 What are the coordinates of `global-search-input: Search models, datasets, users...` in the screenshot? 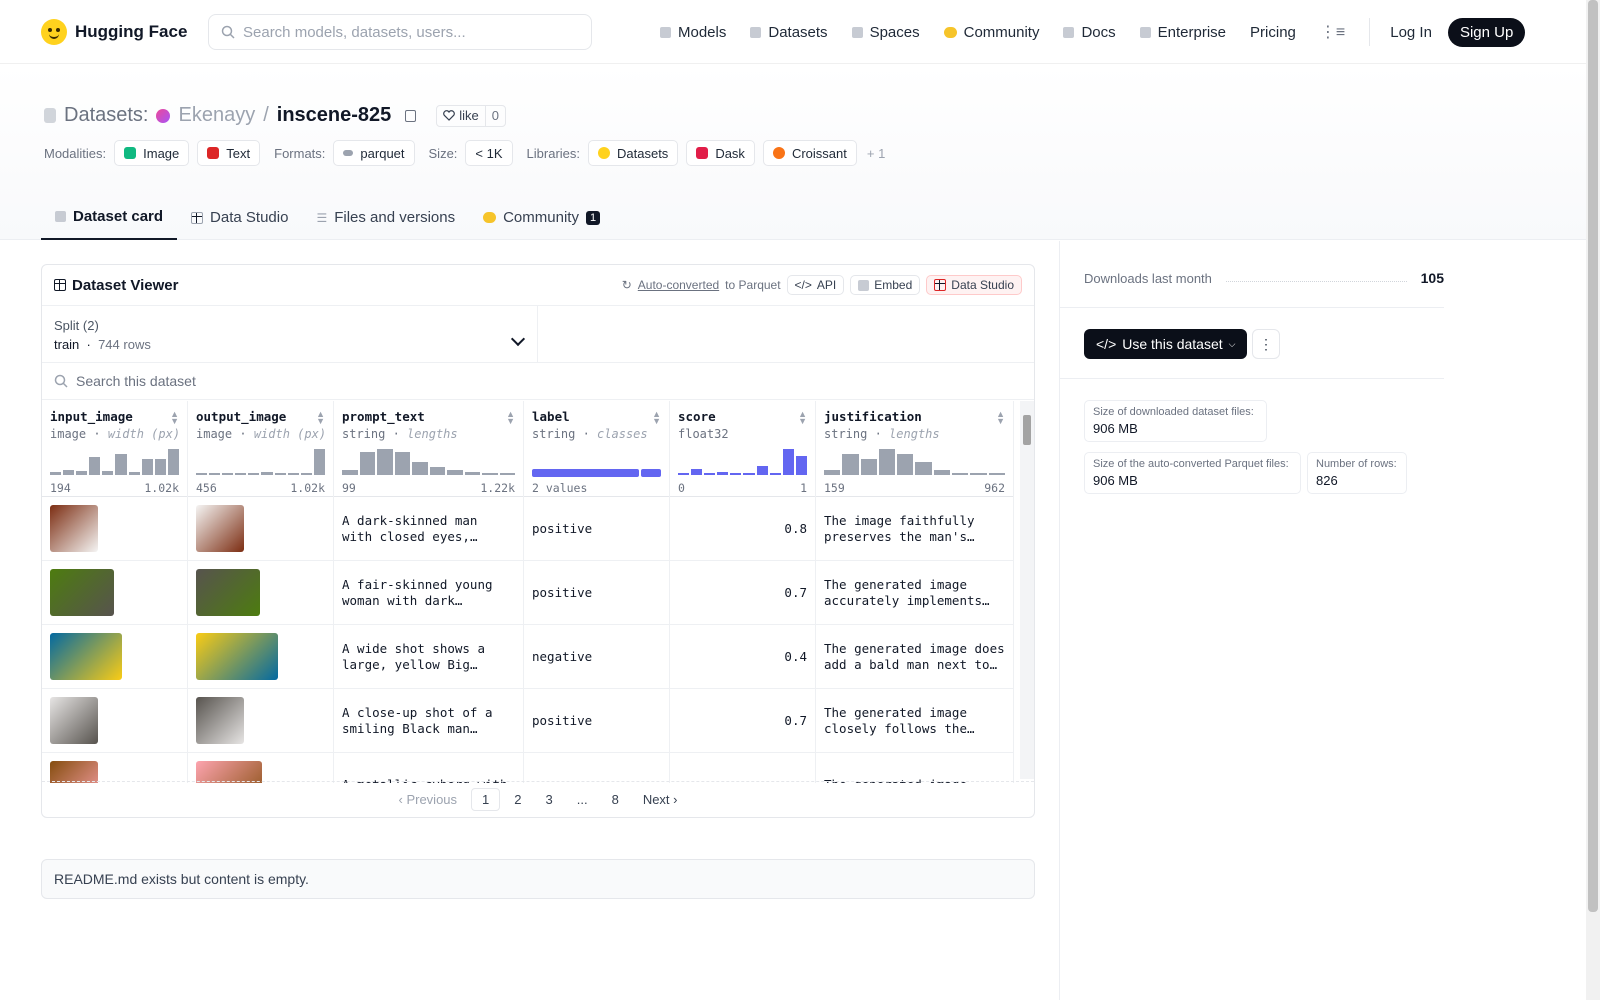 It's located at (400, 32).